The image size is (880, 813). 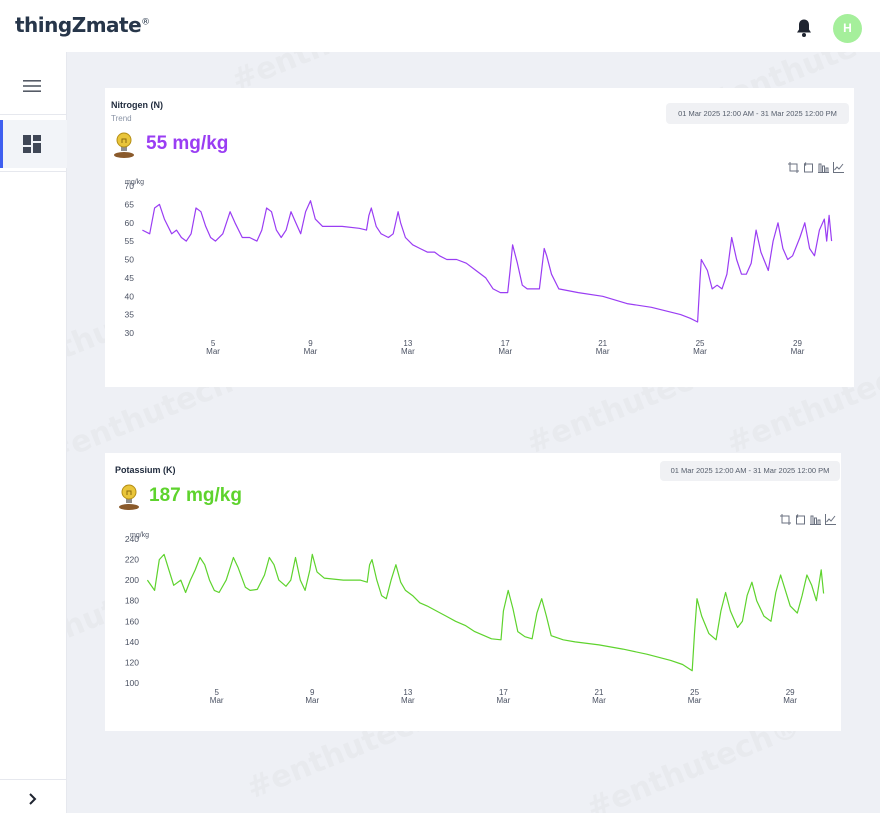 I want to click on hamburger-menu-icon, so click(x=32, y=86).